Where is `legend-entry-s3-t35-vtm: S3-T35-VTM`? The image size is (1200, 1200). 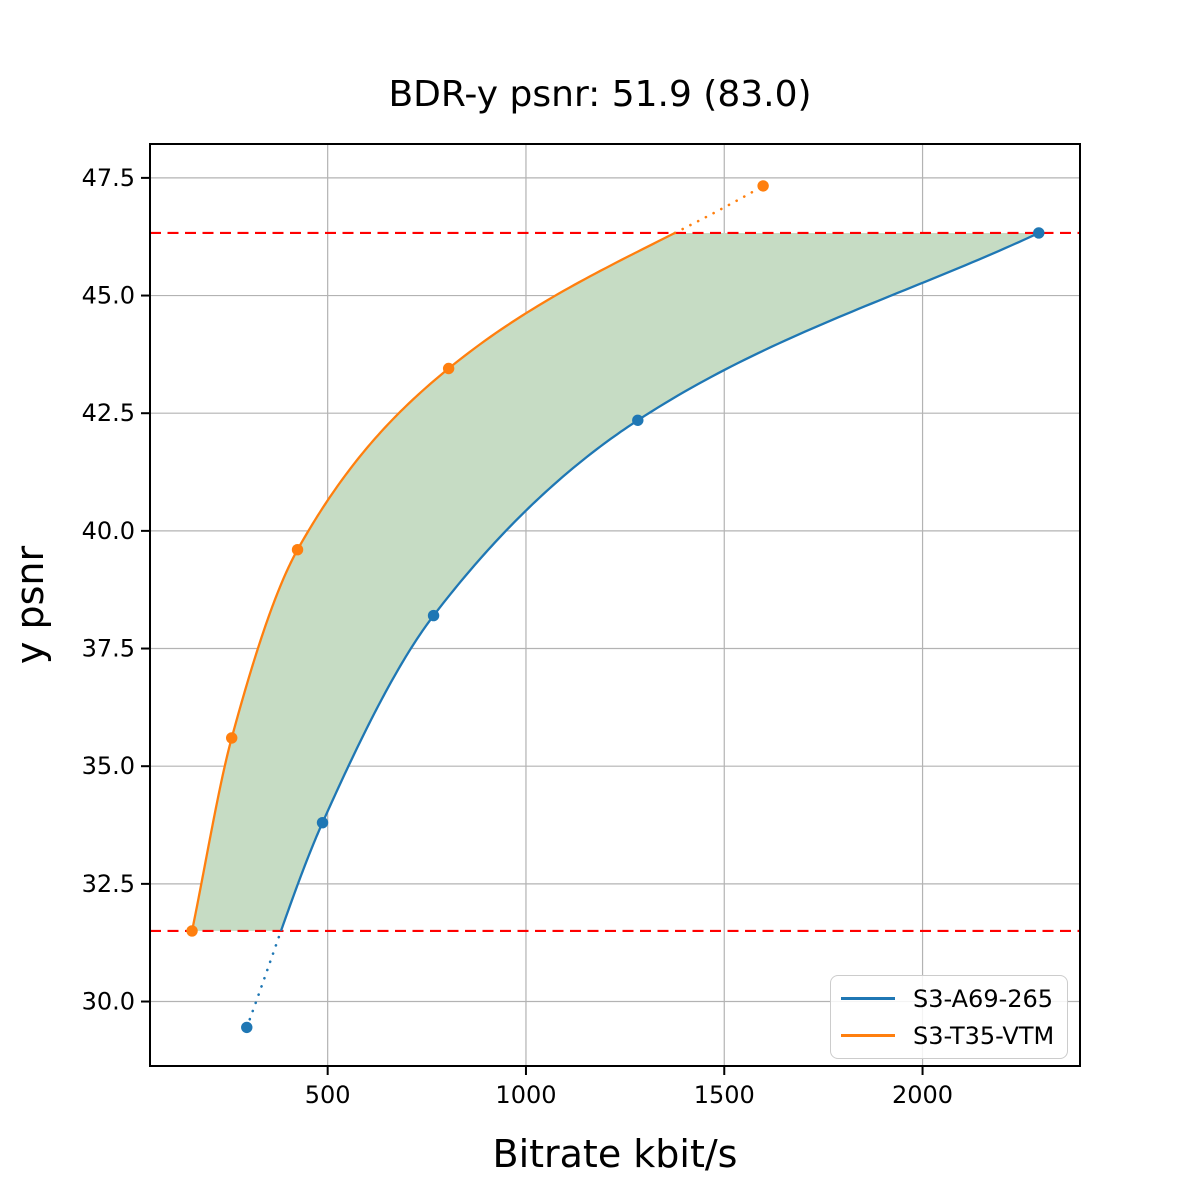
legend-entry-s3-t35-vtm: S3-T35-VTM is located at coordinates (954, 1035).